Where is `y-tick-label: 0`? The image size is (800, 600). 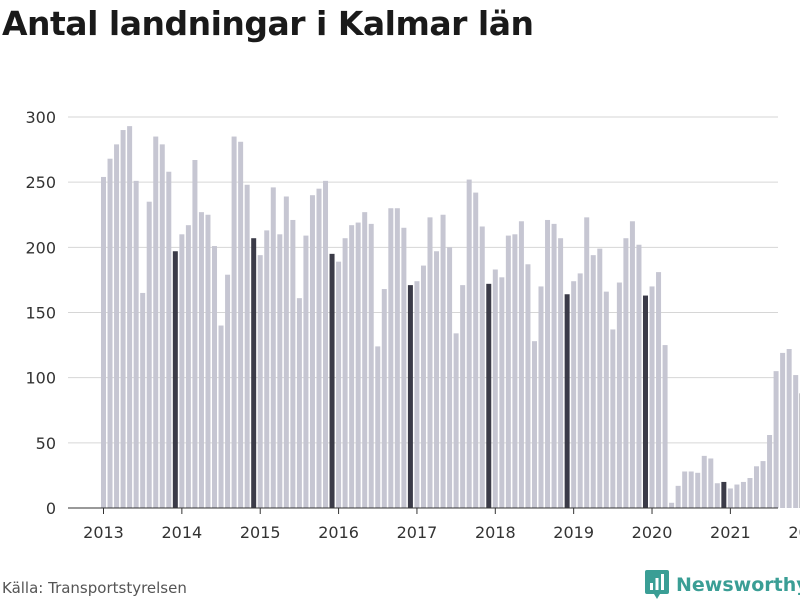 y-tick-label: 0 is located at coordinates (51, 508).